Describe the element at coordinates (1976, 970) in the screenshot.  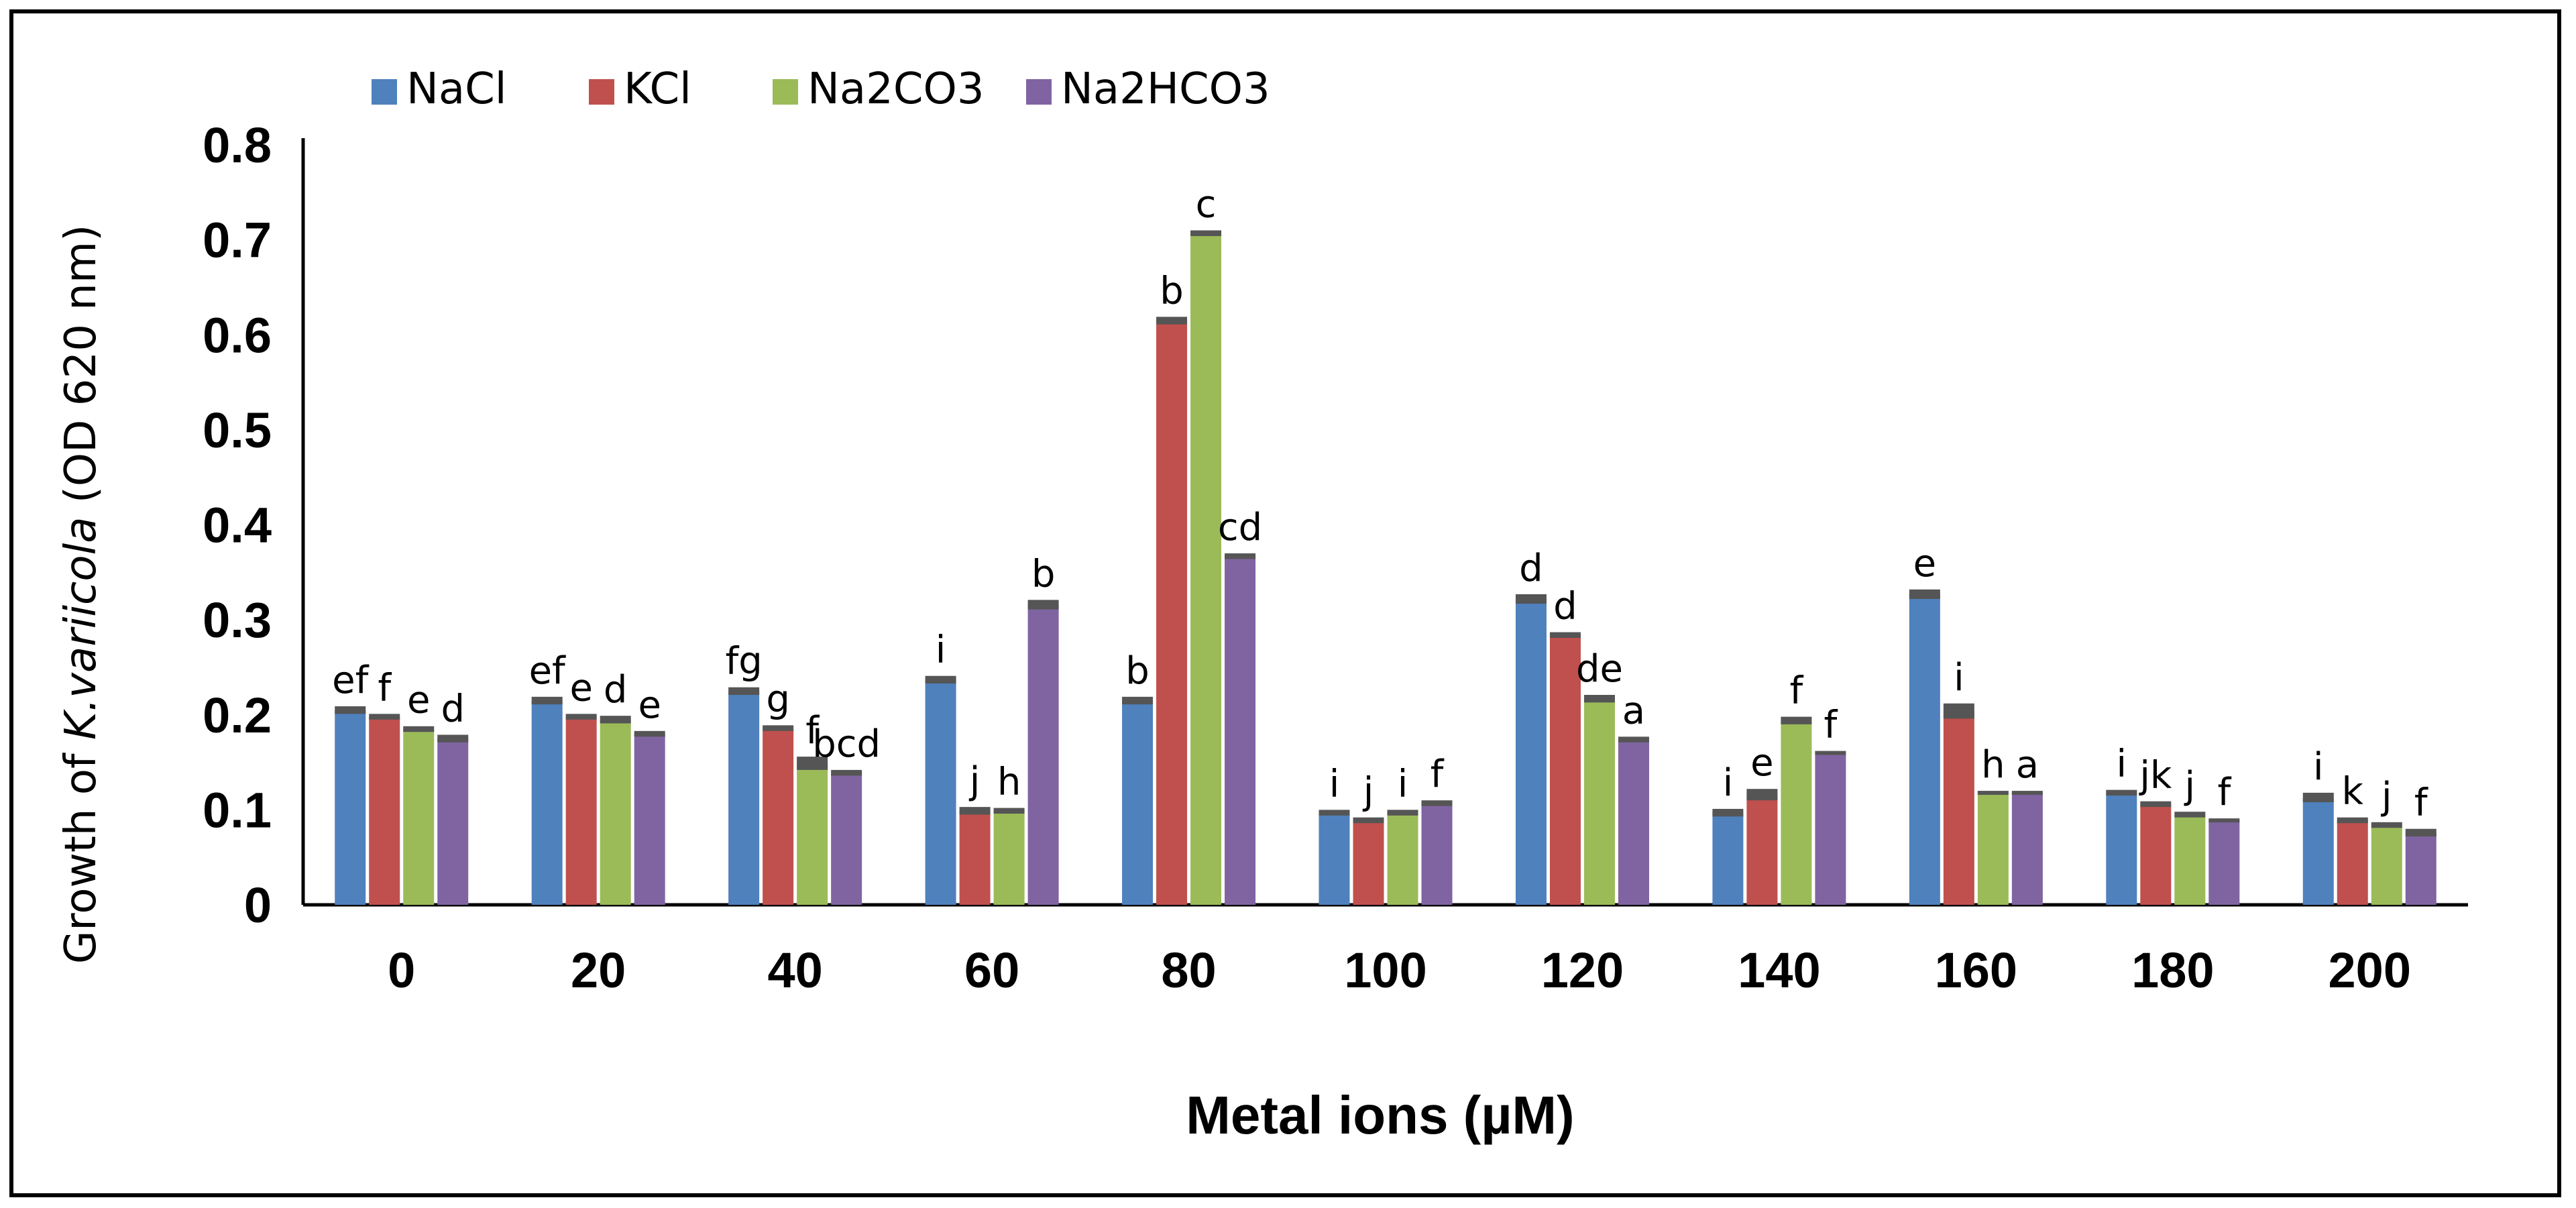
I see `x-tick-label: 160` at that location.